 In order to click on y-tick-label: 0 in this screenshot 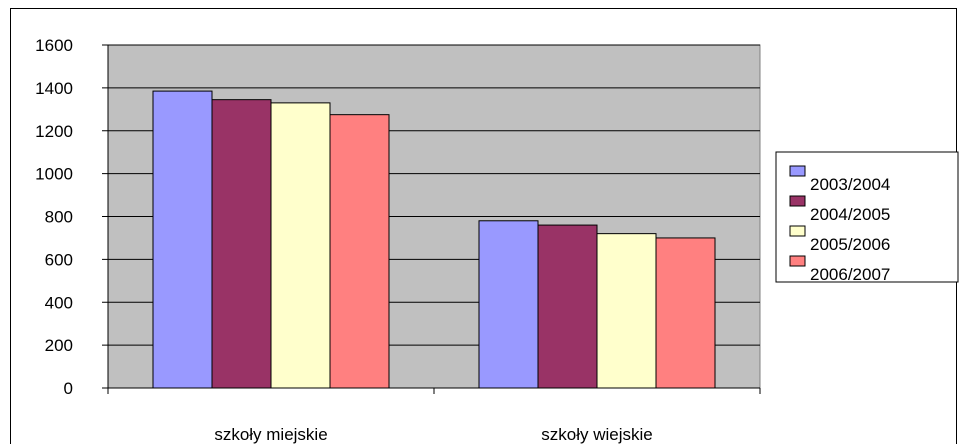, I will do `click(68, 388)`.